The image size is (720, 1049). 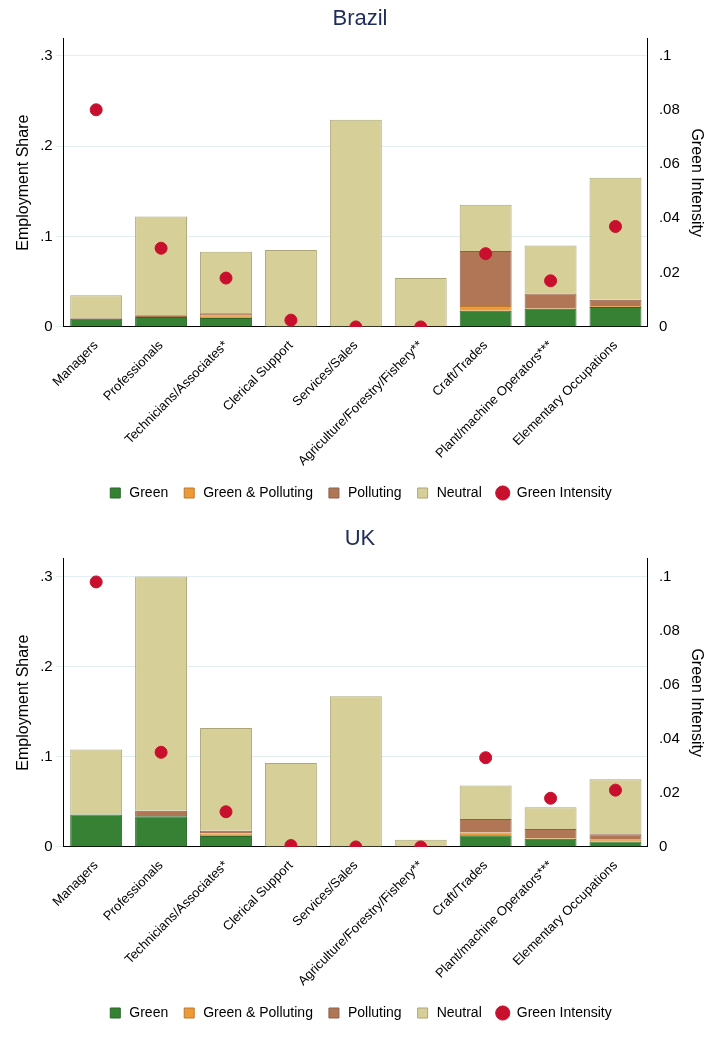 I want to click on chart-title: UK, so click(x=360, y=538).